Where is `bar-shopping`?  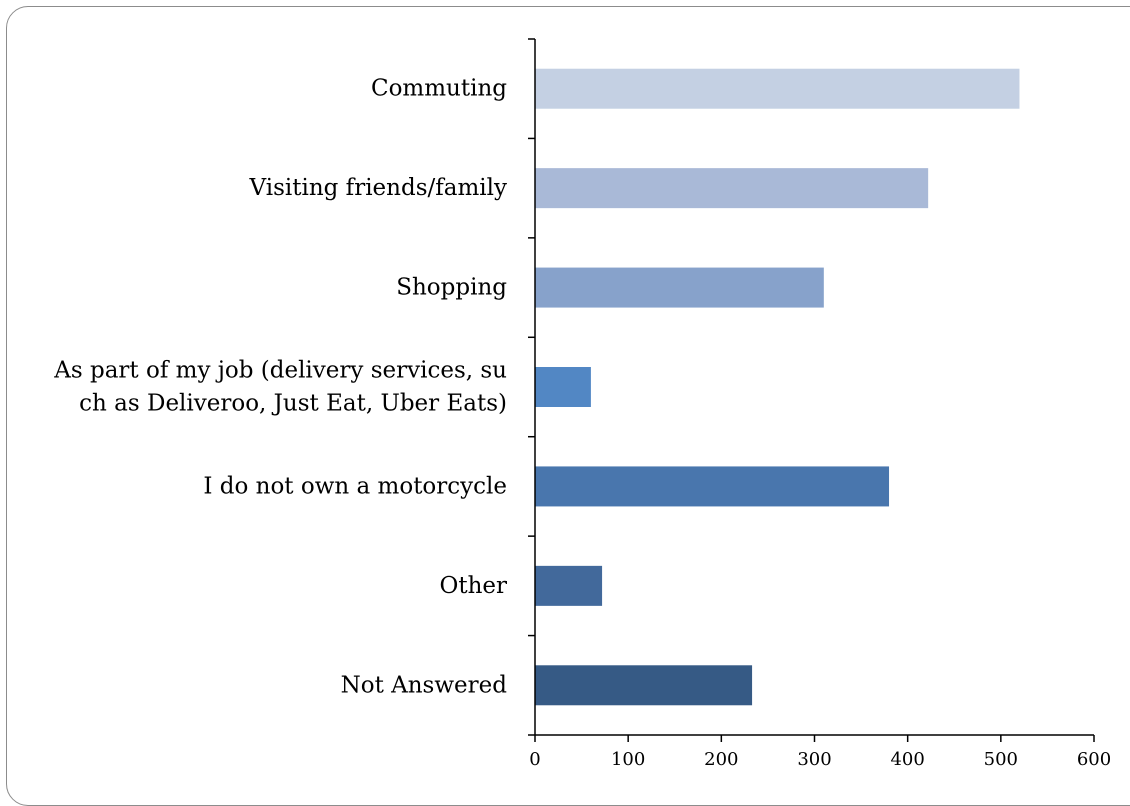 bar-shopping is located at coordinates (679, 287).